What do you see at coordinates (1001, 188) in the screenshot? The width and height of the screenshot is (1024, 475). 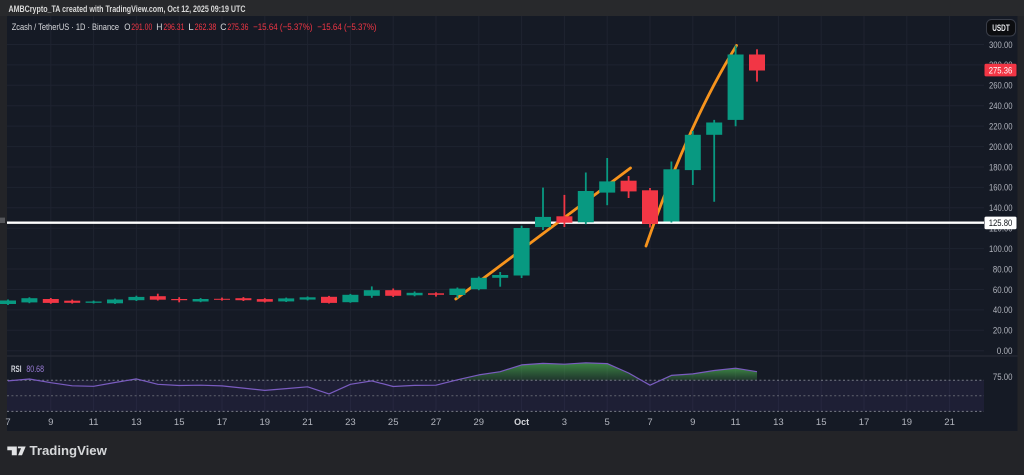 I see `svg-text: 160.00` at bounding box center [1001, 188].